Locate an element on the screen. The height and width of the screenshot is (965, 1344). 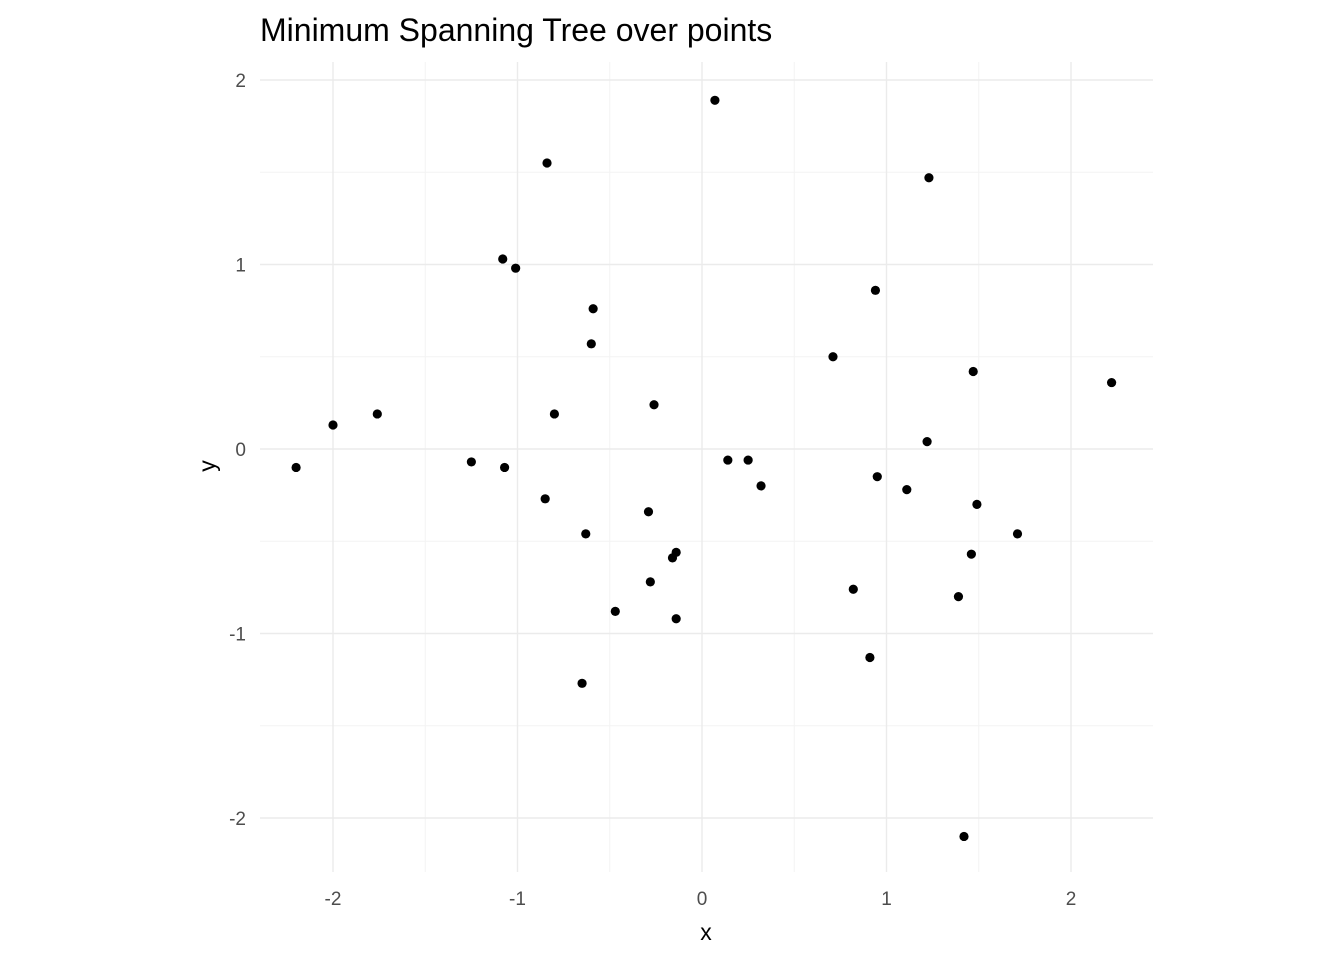
y-tick-label: 0 is located at coordinates (240, 450).